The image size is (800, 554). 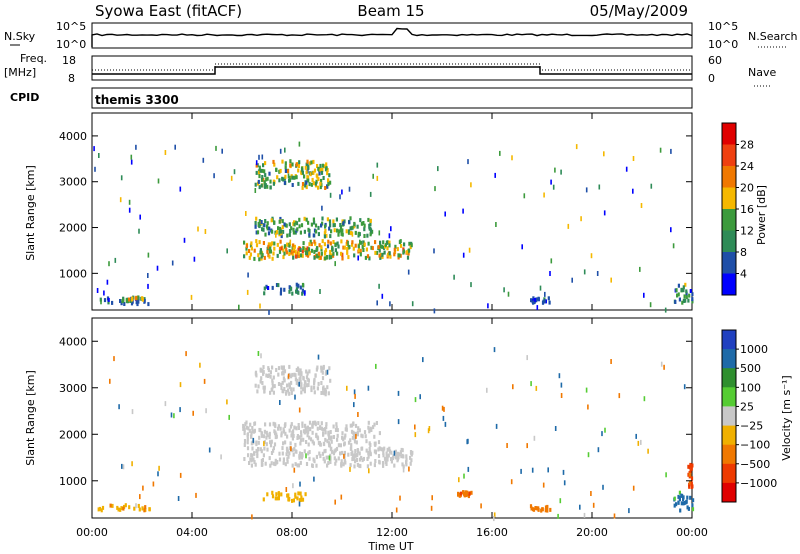 I want to click on x-tick-label: 12:00, so click(x=392, y=532).